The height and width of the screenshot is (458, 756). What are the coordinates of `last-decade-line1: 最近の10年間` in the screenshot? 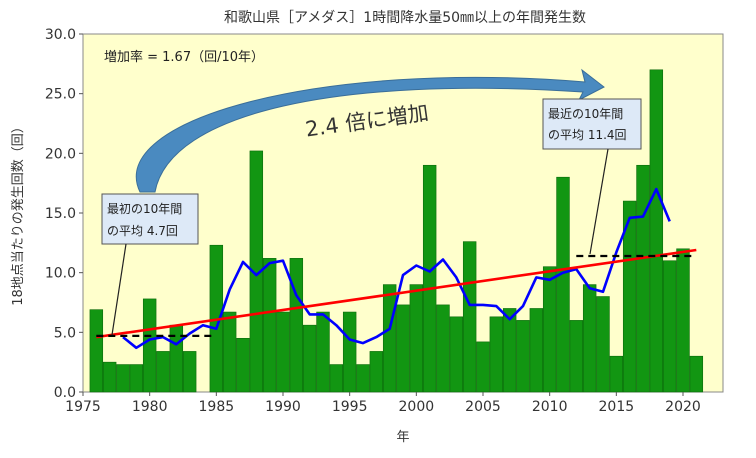 It's located at (585, 114).